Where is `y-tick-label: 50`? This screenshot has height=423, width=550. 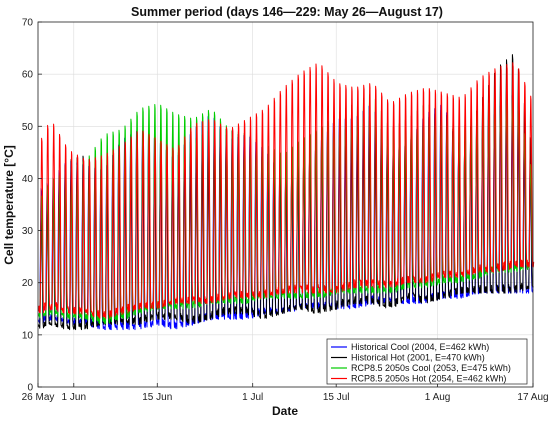
y-tick-label: 50 is located at coordinates (28, 127).